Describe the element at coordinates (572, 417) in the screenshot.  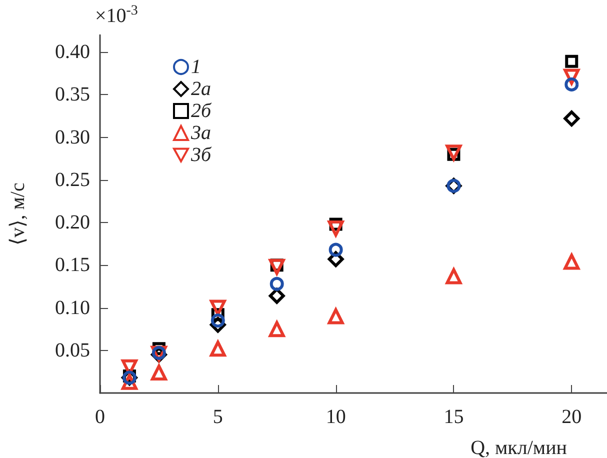
I see `x-tick-label: 20` at that location.